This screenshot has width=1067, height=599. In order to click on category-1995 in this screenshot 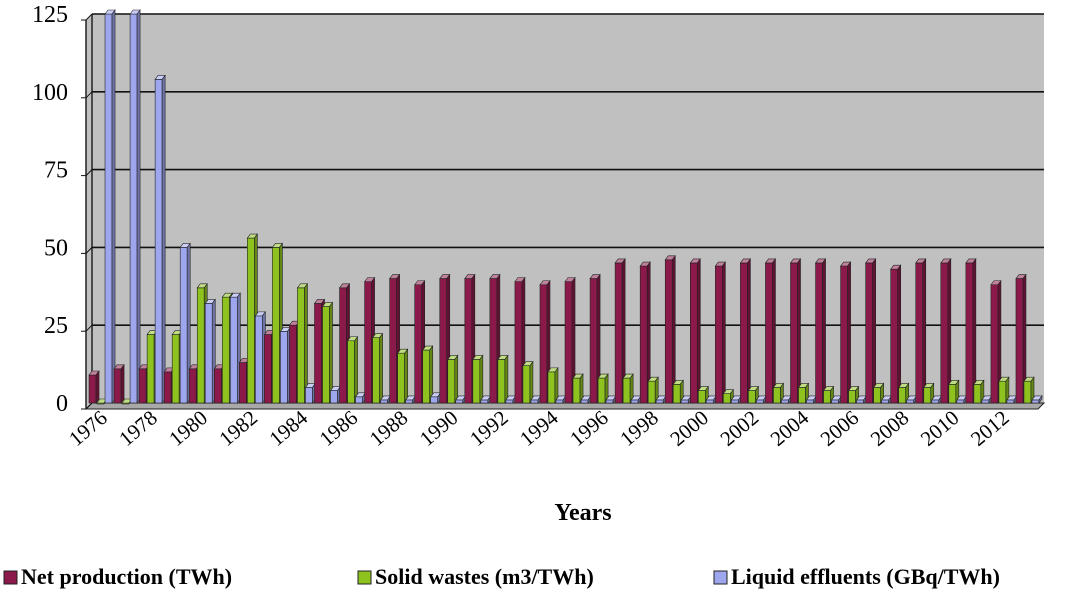, I will do `click(578, 340)`.